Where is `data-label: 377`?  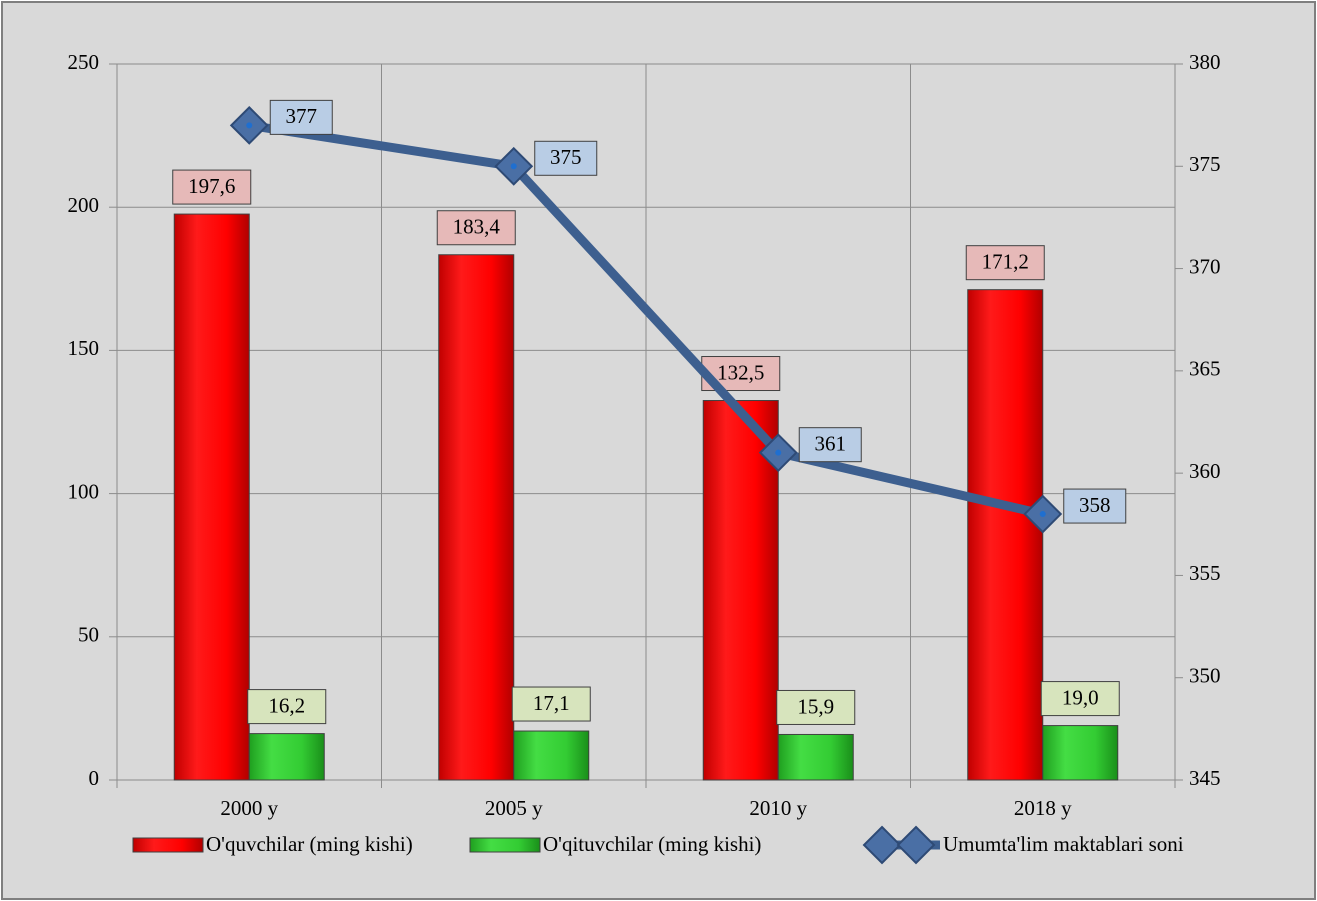
data-label: 377 is located at coordinates (302, 116).